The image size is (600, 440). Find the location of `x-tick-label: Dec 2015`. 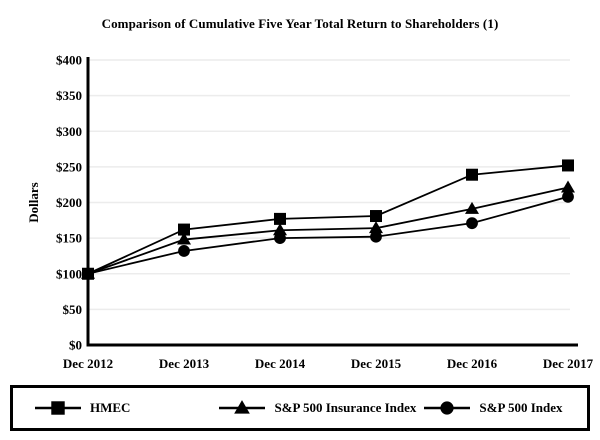

x-tick-label: Dec 2015 is located at coordinates (376, 363).